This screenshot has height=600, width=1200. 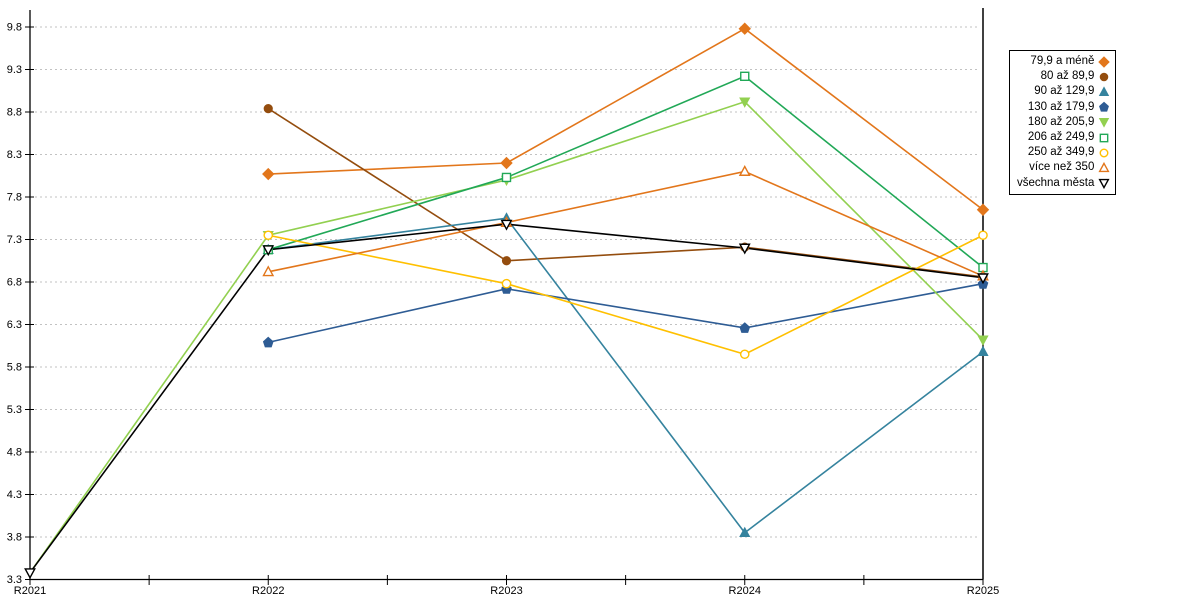 I want to click on y-tick-label: 4.8, so click(x=14, y=453).